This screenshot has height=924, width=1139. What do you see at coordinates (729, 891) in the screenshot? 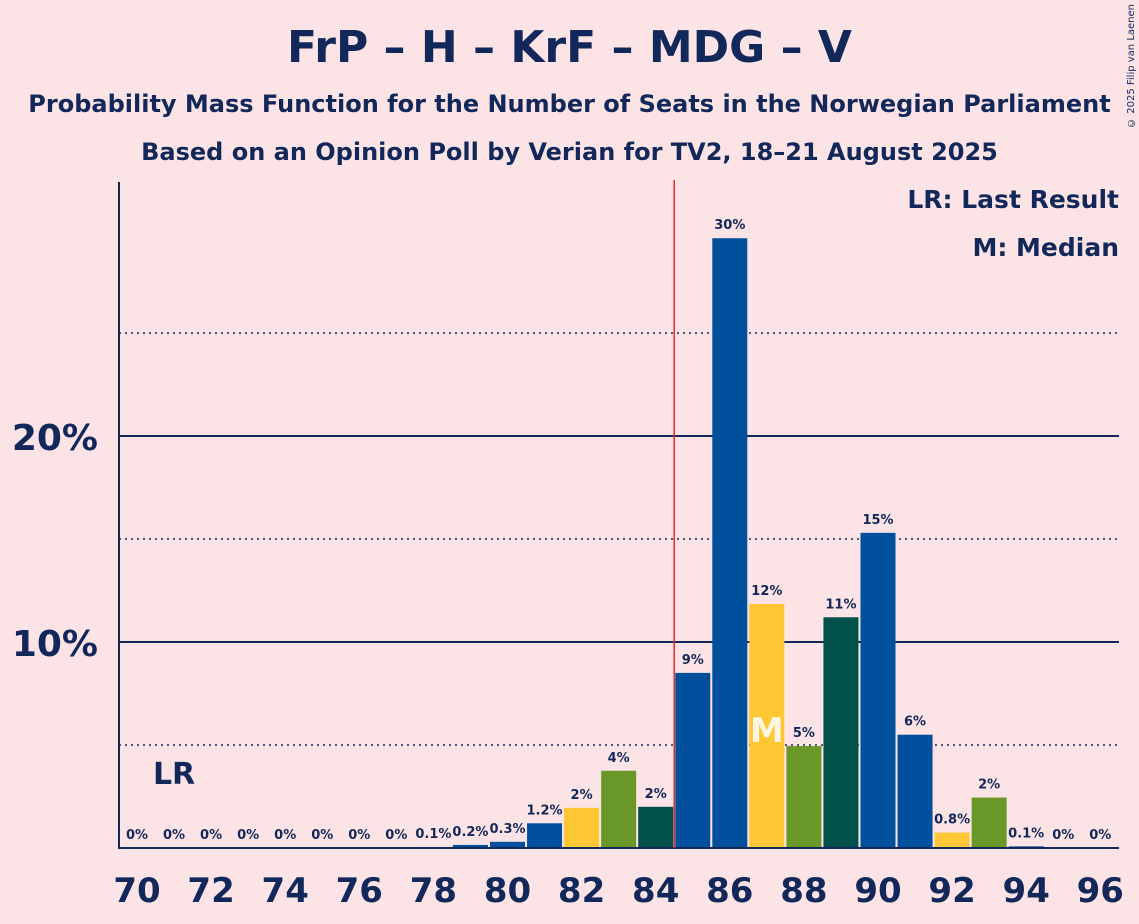
I see `x-tick-label-86: 86` at bounding box center [729, 891].